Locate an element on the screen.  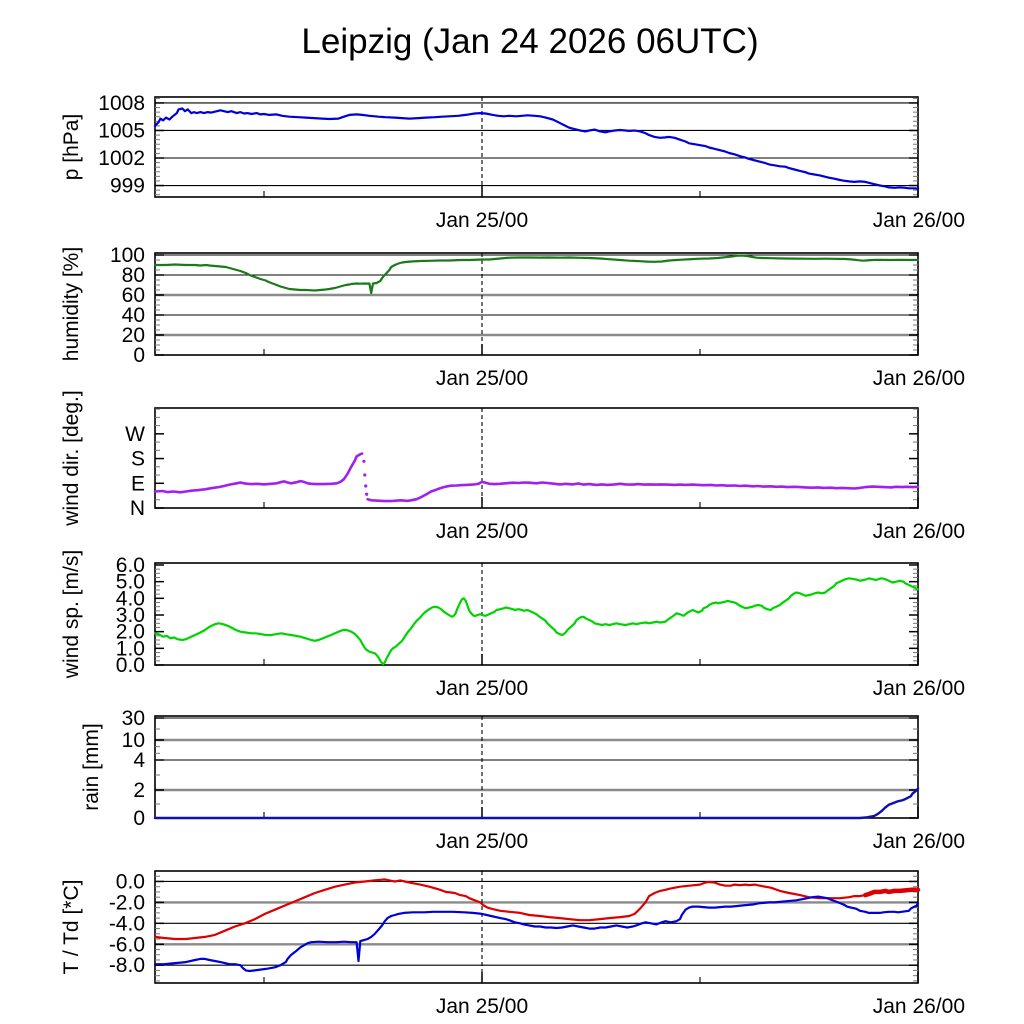
series-wind-direction-seg1 is located at coordinates (643, 491).